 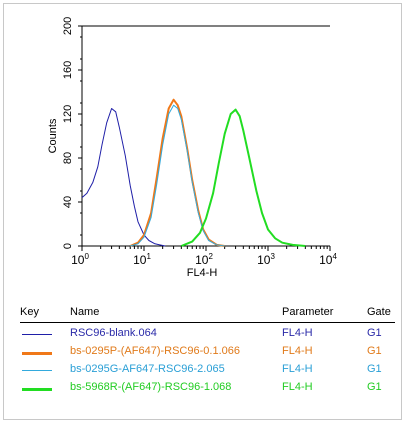 What do you see at coordinates (155, 351) in the screenshot?
I see `legend-name: bs-0295P-(AF647)-RSC96-0.1.066` at bounding box center [155, 351].